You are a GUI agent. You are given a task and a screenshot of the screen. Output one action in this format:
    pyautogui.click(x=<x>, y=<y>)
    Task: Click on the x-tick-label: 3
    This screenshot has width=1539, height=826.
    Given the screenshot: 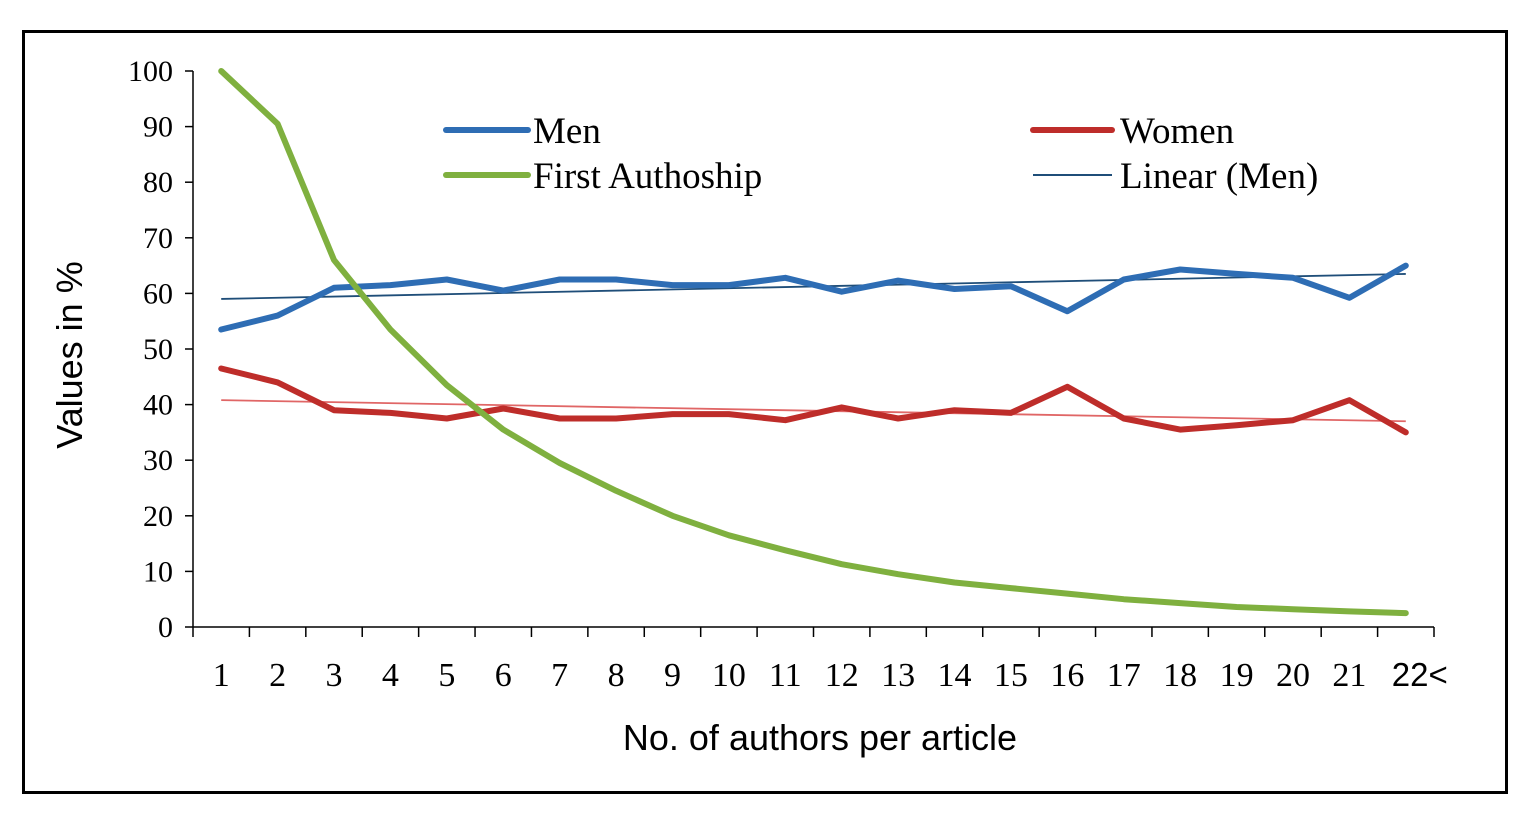 What is the action you would take?
    pyautogui.click(x=334, y=675)
    